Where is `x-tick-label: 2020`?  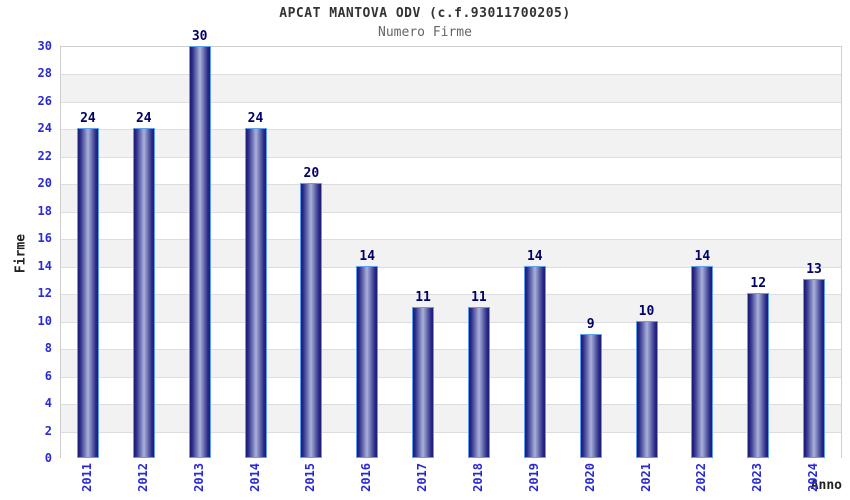
x-tick-label: 2020 is located at coordinates (589, 477).